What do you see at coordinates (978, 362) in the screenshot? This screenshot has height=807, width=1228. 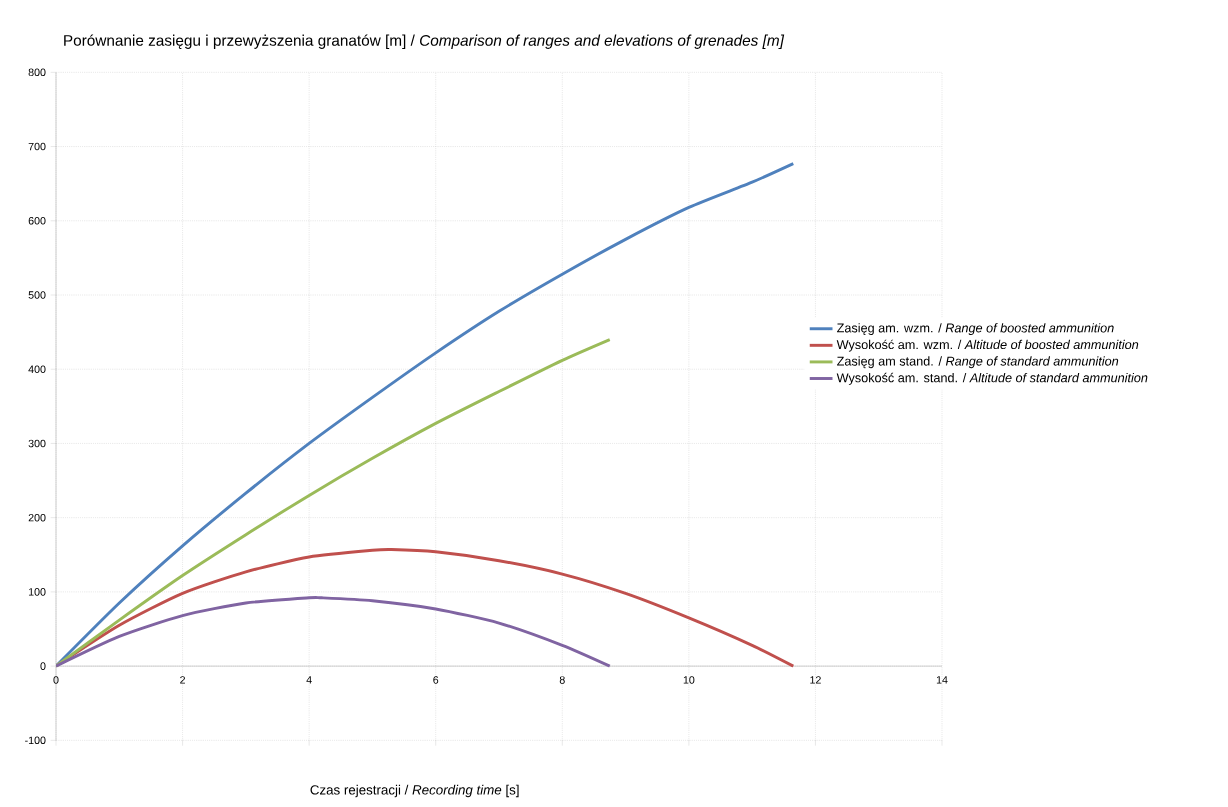 I see `legend-label: Zasięg am stand. / Range of standard ammunition` at bounding box center [978, 362].